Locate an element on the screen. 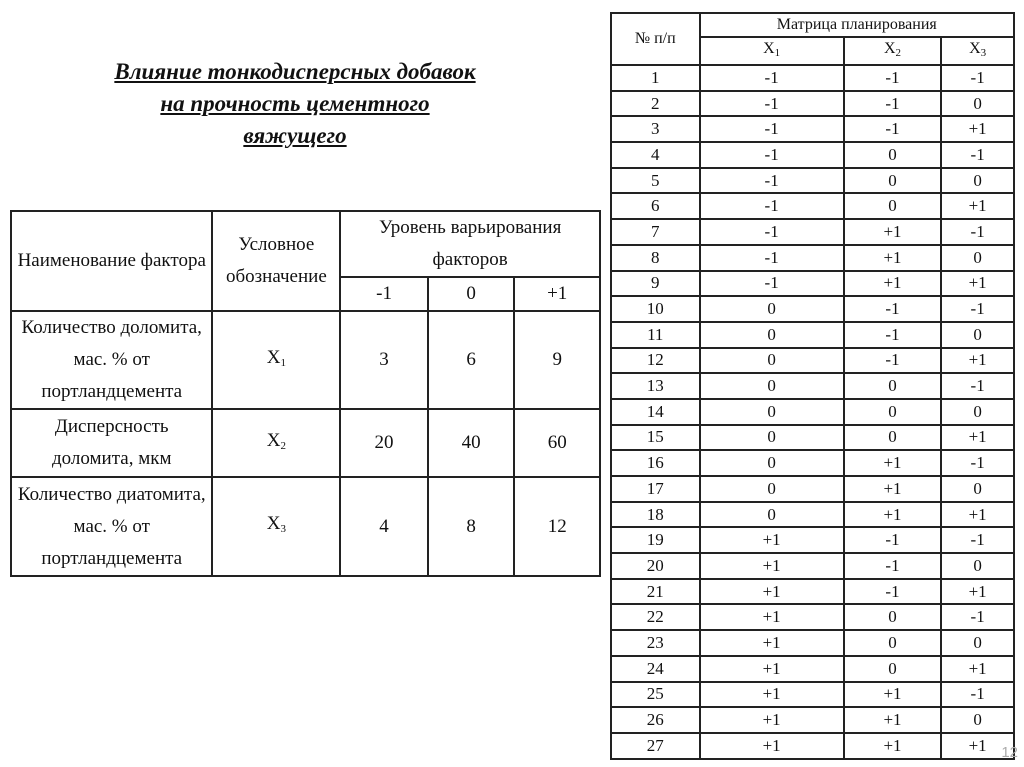  table-row: 3 -1 -1 +1 is located at coordinates (812, 129).